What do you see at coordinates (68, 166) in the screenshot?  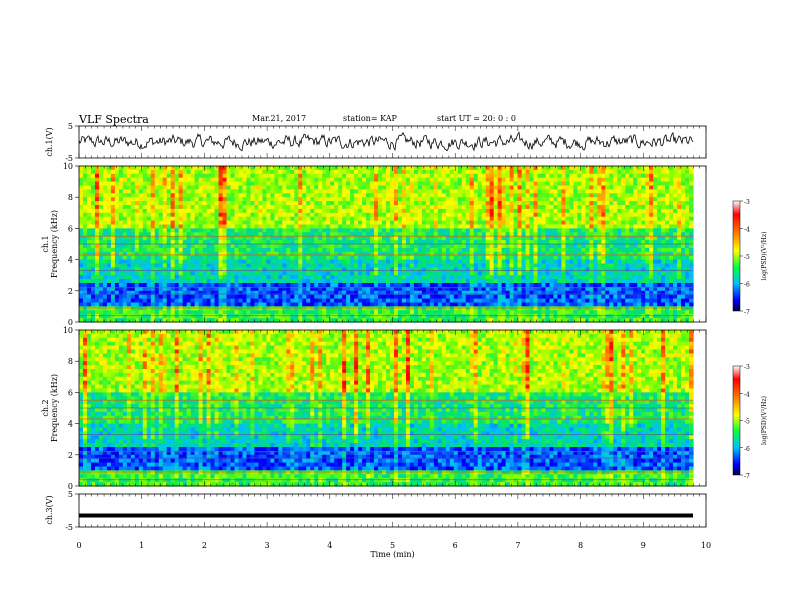 I see `ytick-label-1-5: 10` at bounding box center [68, 166].